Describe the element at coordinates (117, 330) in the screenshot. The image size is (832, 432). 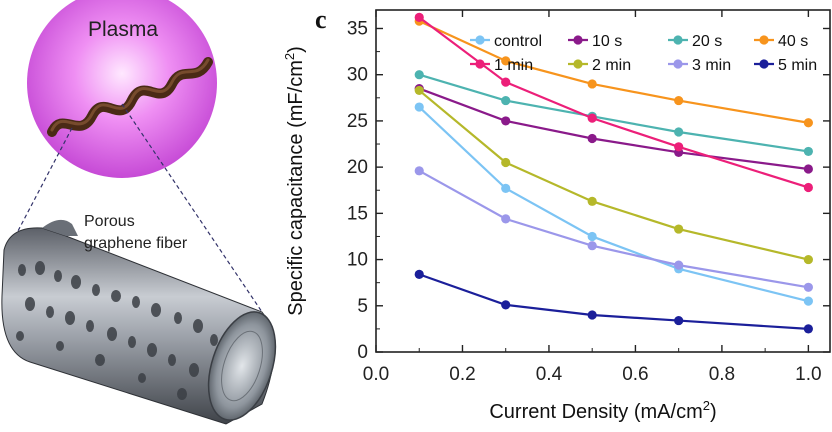
I see `tube-pores` at that location.